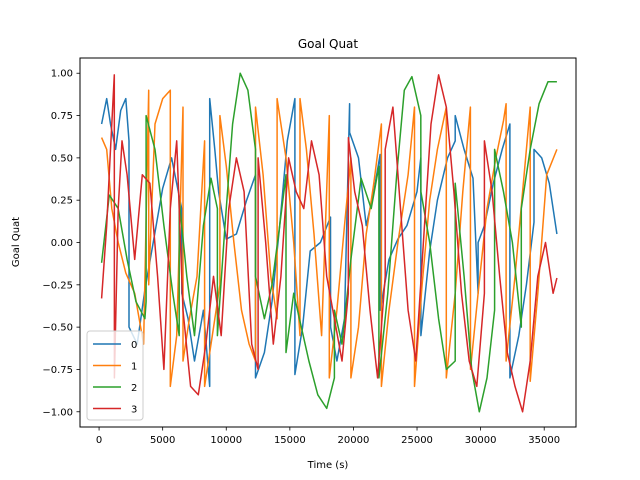  What do you see at coordinates (57, 285) in the screenshot?
I see `y-tick-label: −0.25` at bounding box center [57, 285].